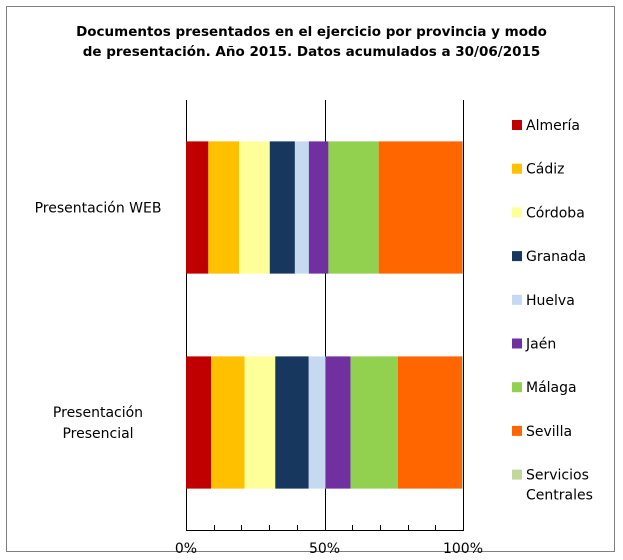  Describe the element at coordinates (550, 301) in the screenshot. I see `legend-label: Huelva` at that location.